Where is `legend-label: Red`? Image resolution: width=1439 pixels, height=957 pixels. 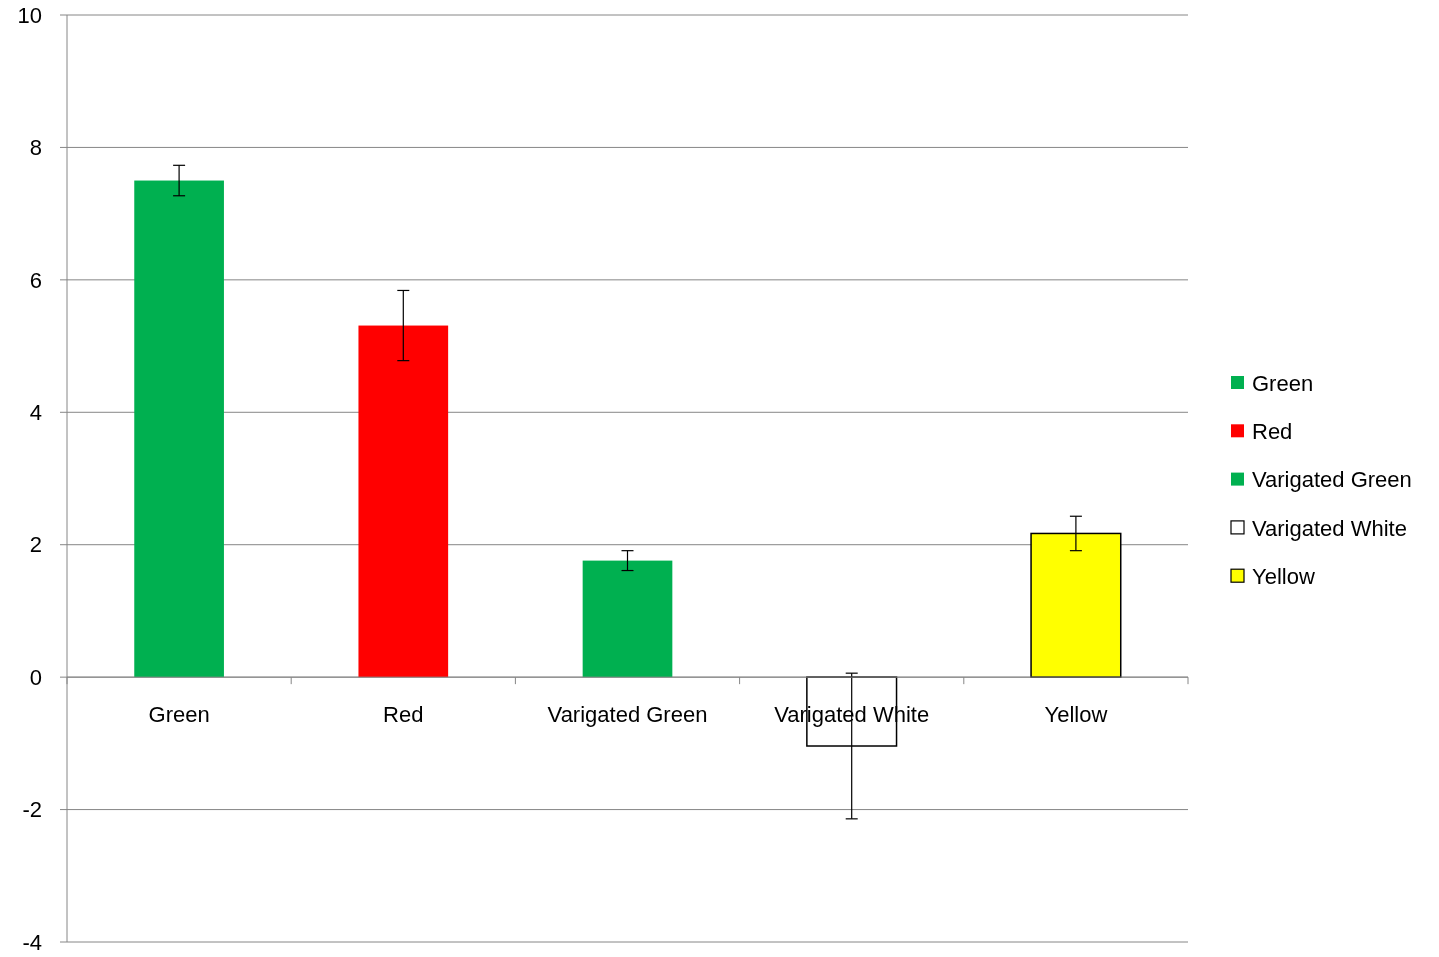 legend-label: Red is located at coordinates (1272, 431).